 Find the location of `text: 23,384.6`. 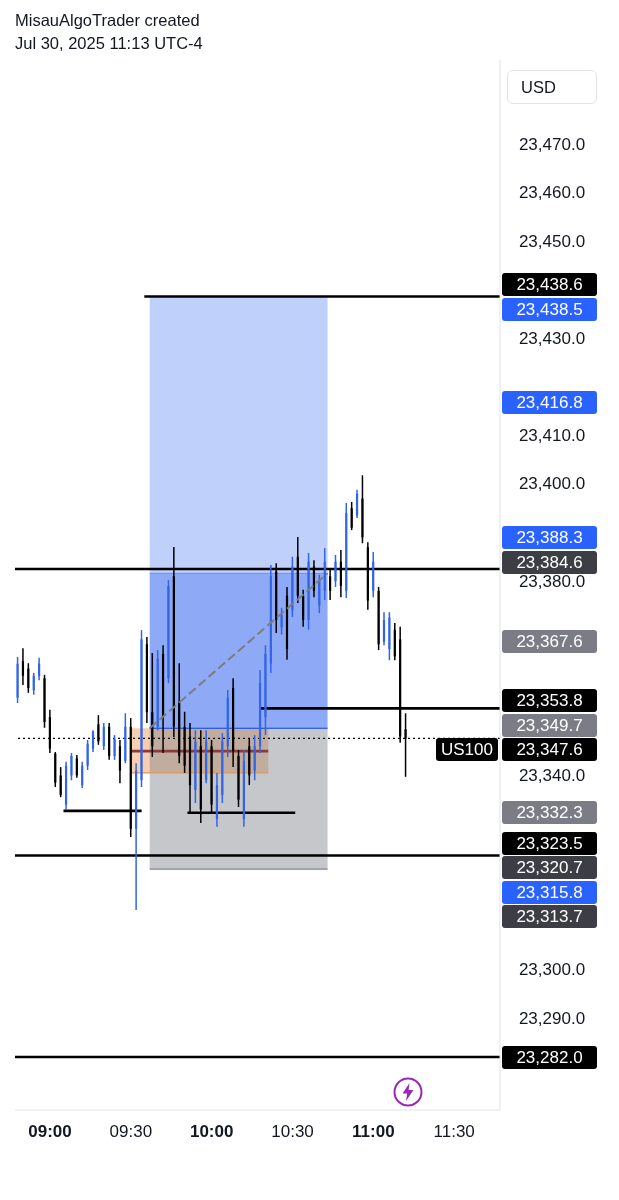

text: 23,384.6 is located at coordinates (549, 562).